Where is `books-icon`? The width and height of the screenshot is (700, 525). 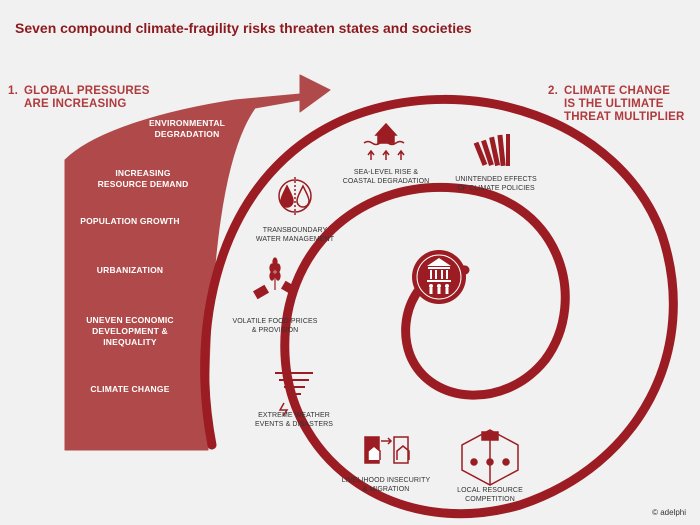 books-icon is located at coordinates (491, 150).